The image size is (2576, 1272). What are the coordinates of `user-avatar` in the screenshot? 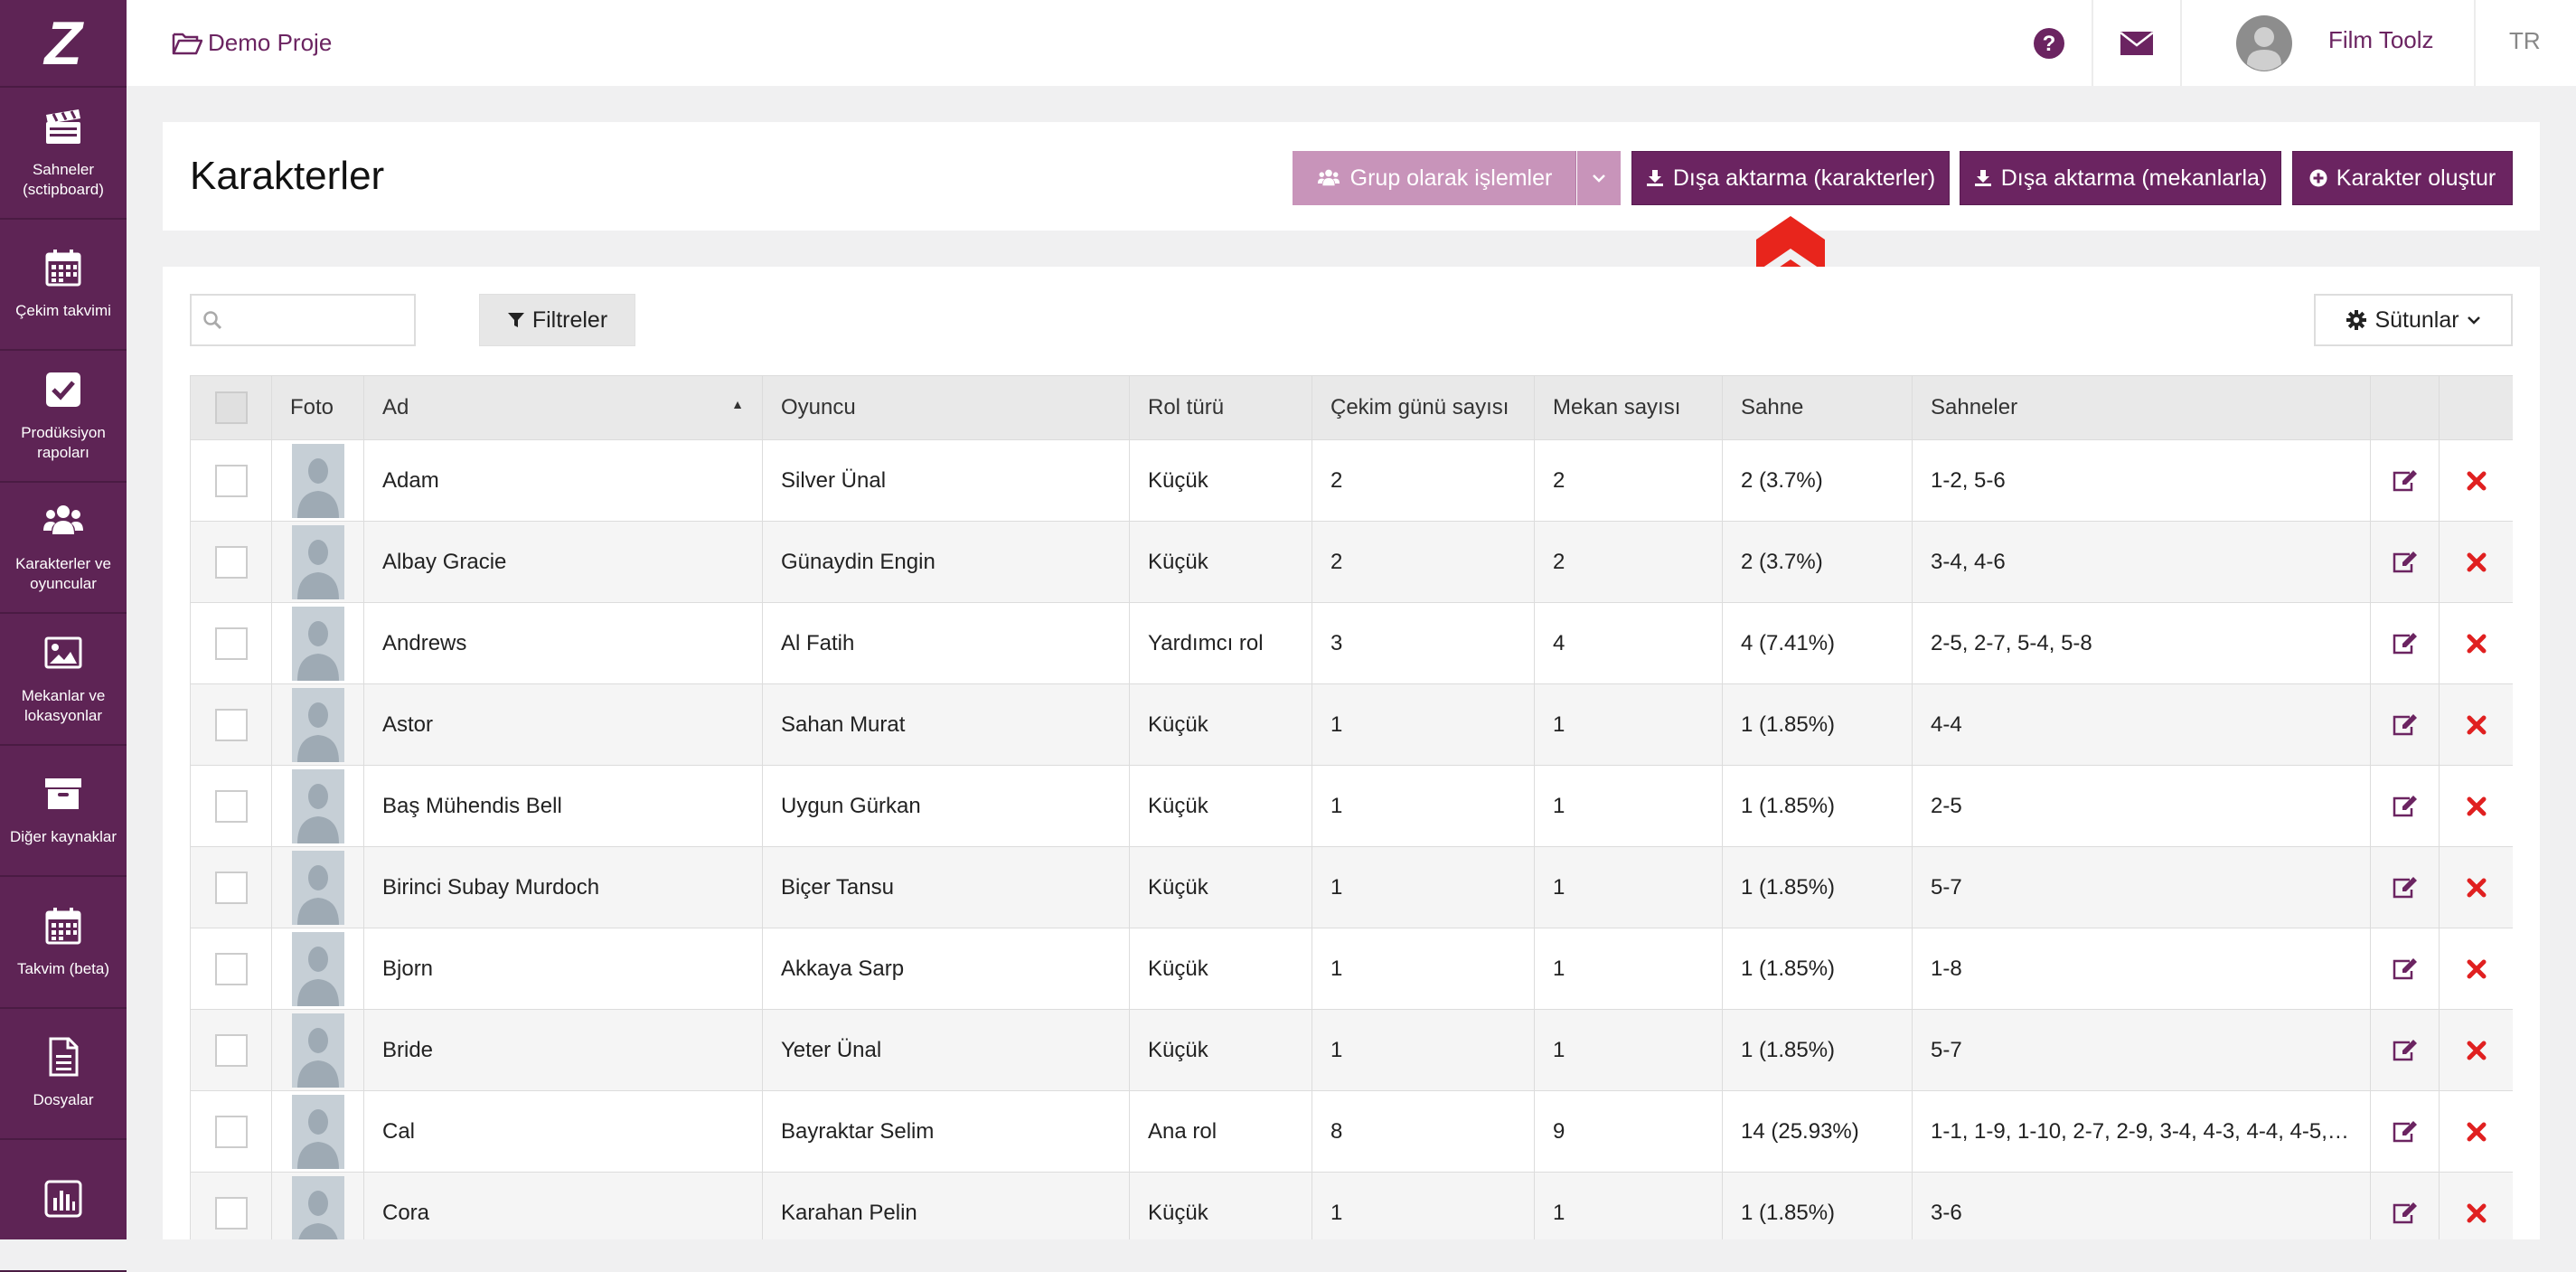 It's located at (2264, 43).